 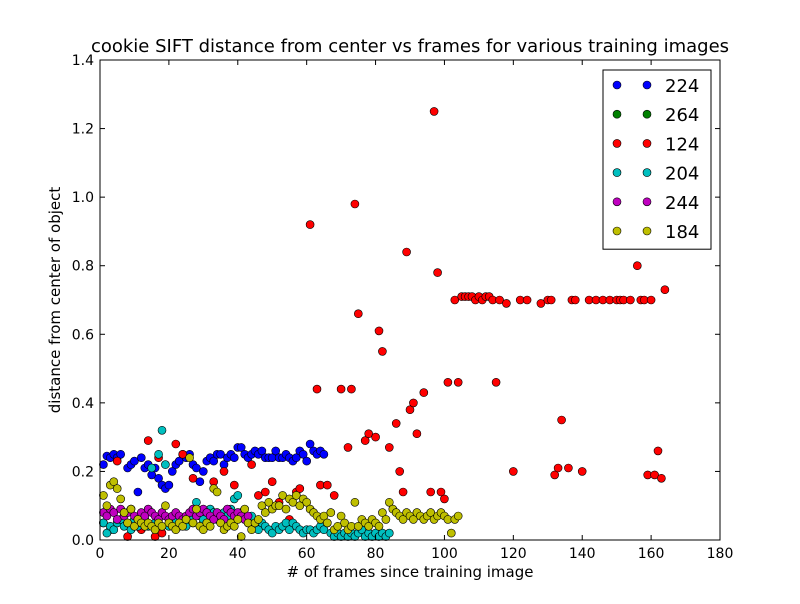 What do you see at coordinates (655, 86) in the screenshot?
I see `legend-entry: 224` at bounding box center [655, 86].